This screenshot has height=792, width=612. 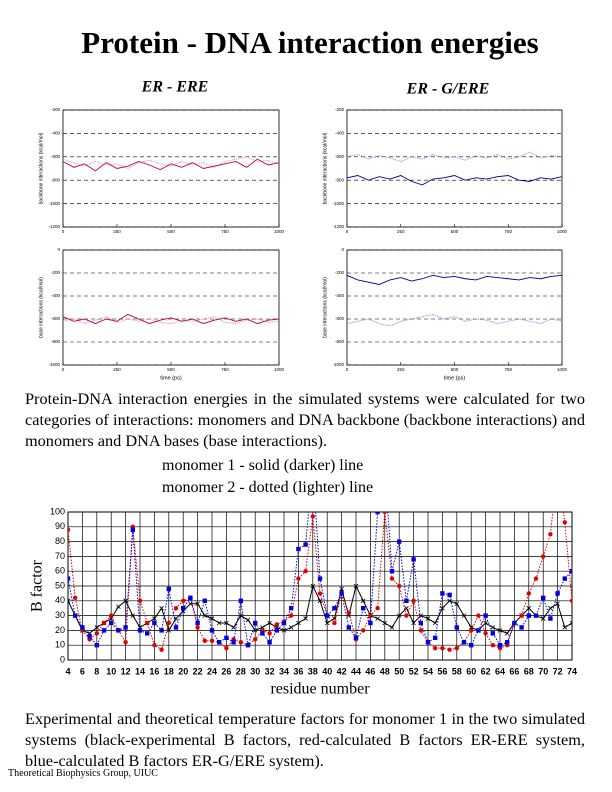 I want to click on x-tick-label: 32, so click(x=270, y=671).